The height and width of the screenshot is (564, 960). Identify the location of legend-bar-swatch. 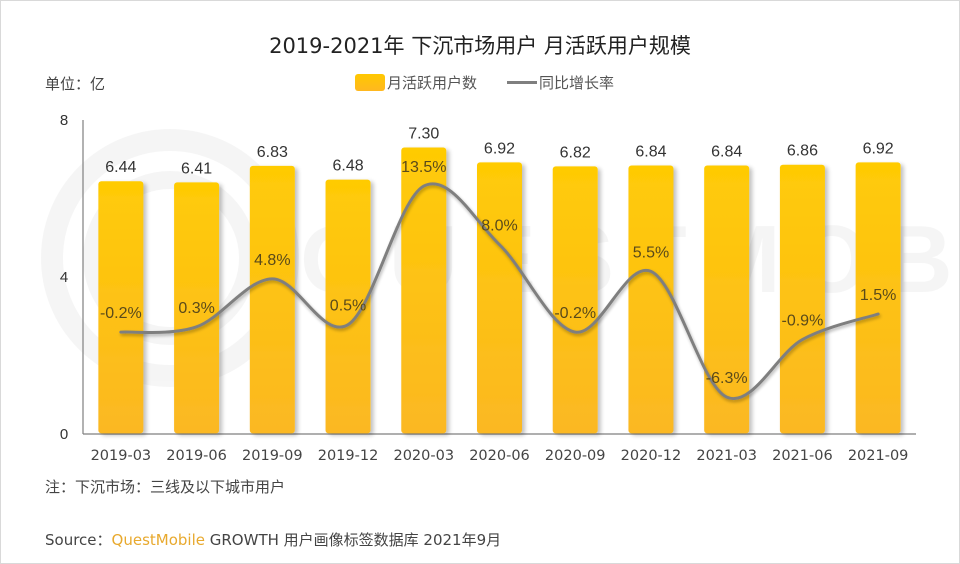
(370, 82).